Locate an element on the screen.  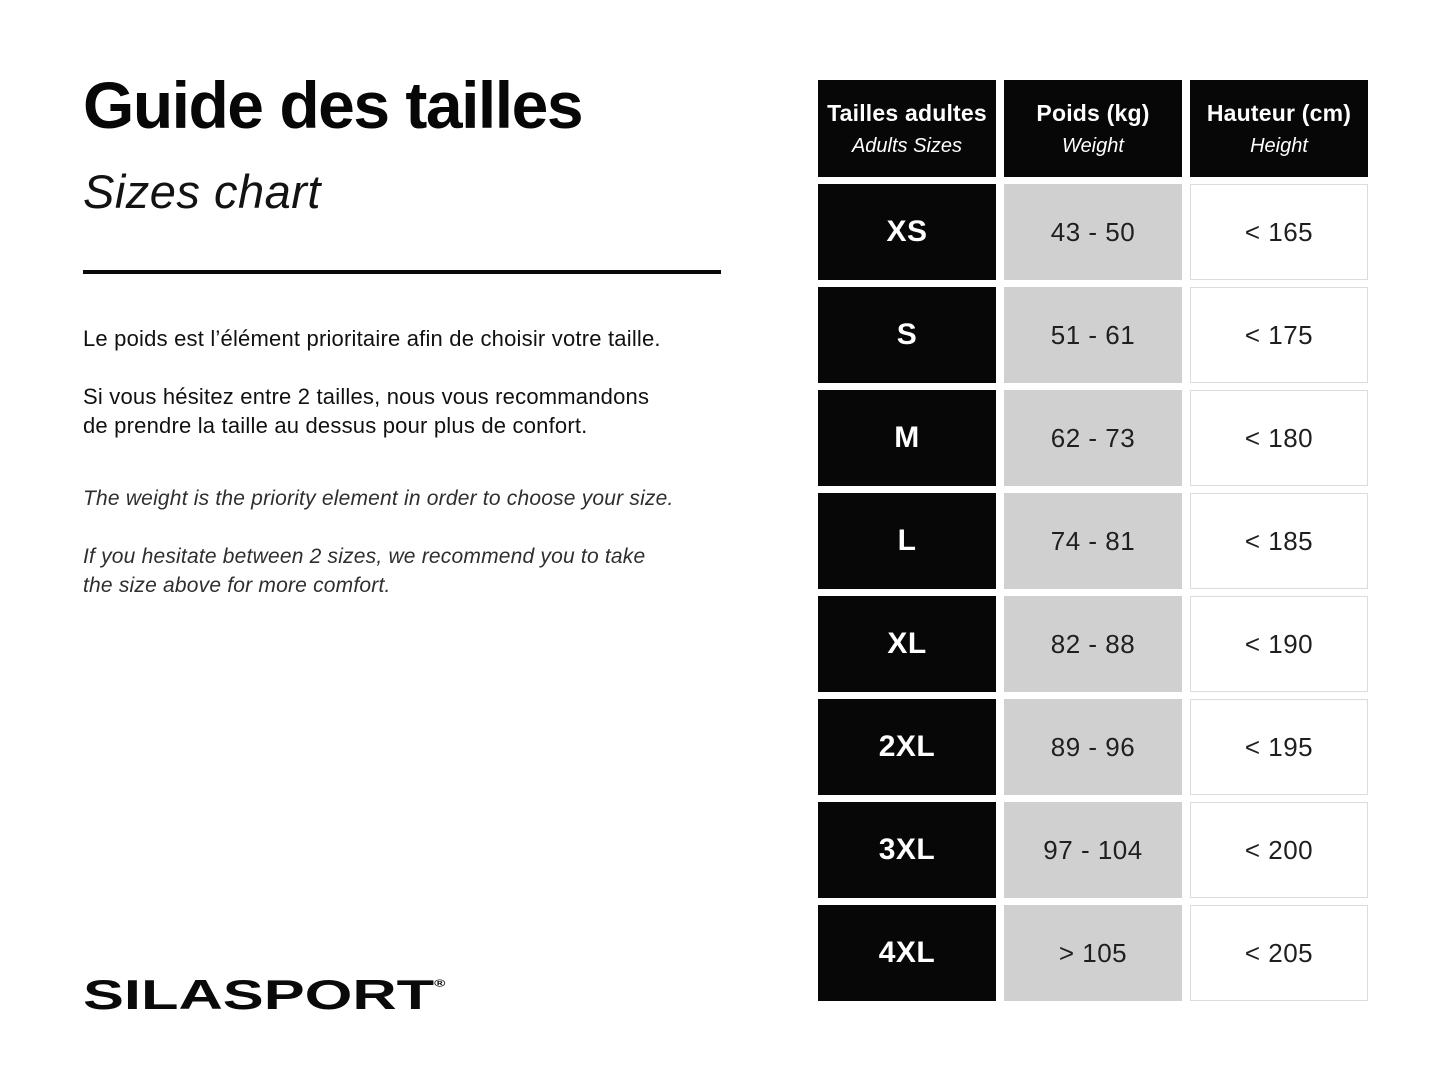
height-cell: < 195 is located at coordinates (1279, 747).